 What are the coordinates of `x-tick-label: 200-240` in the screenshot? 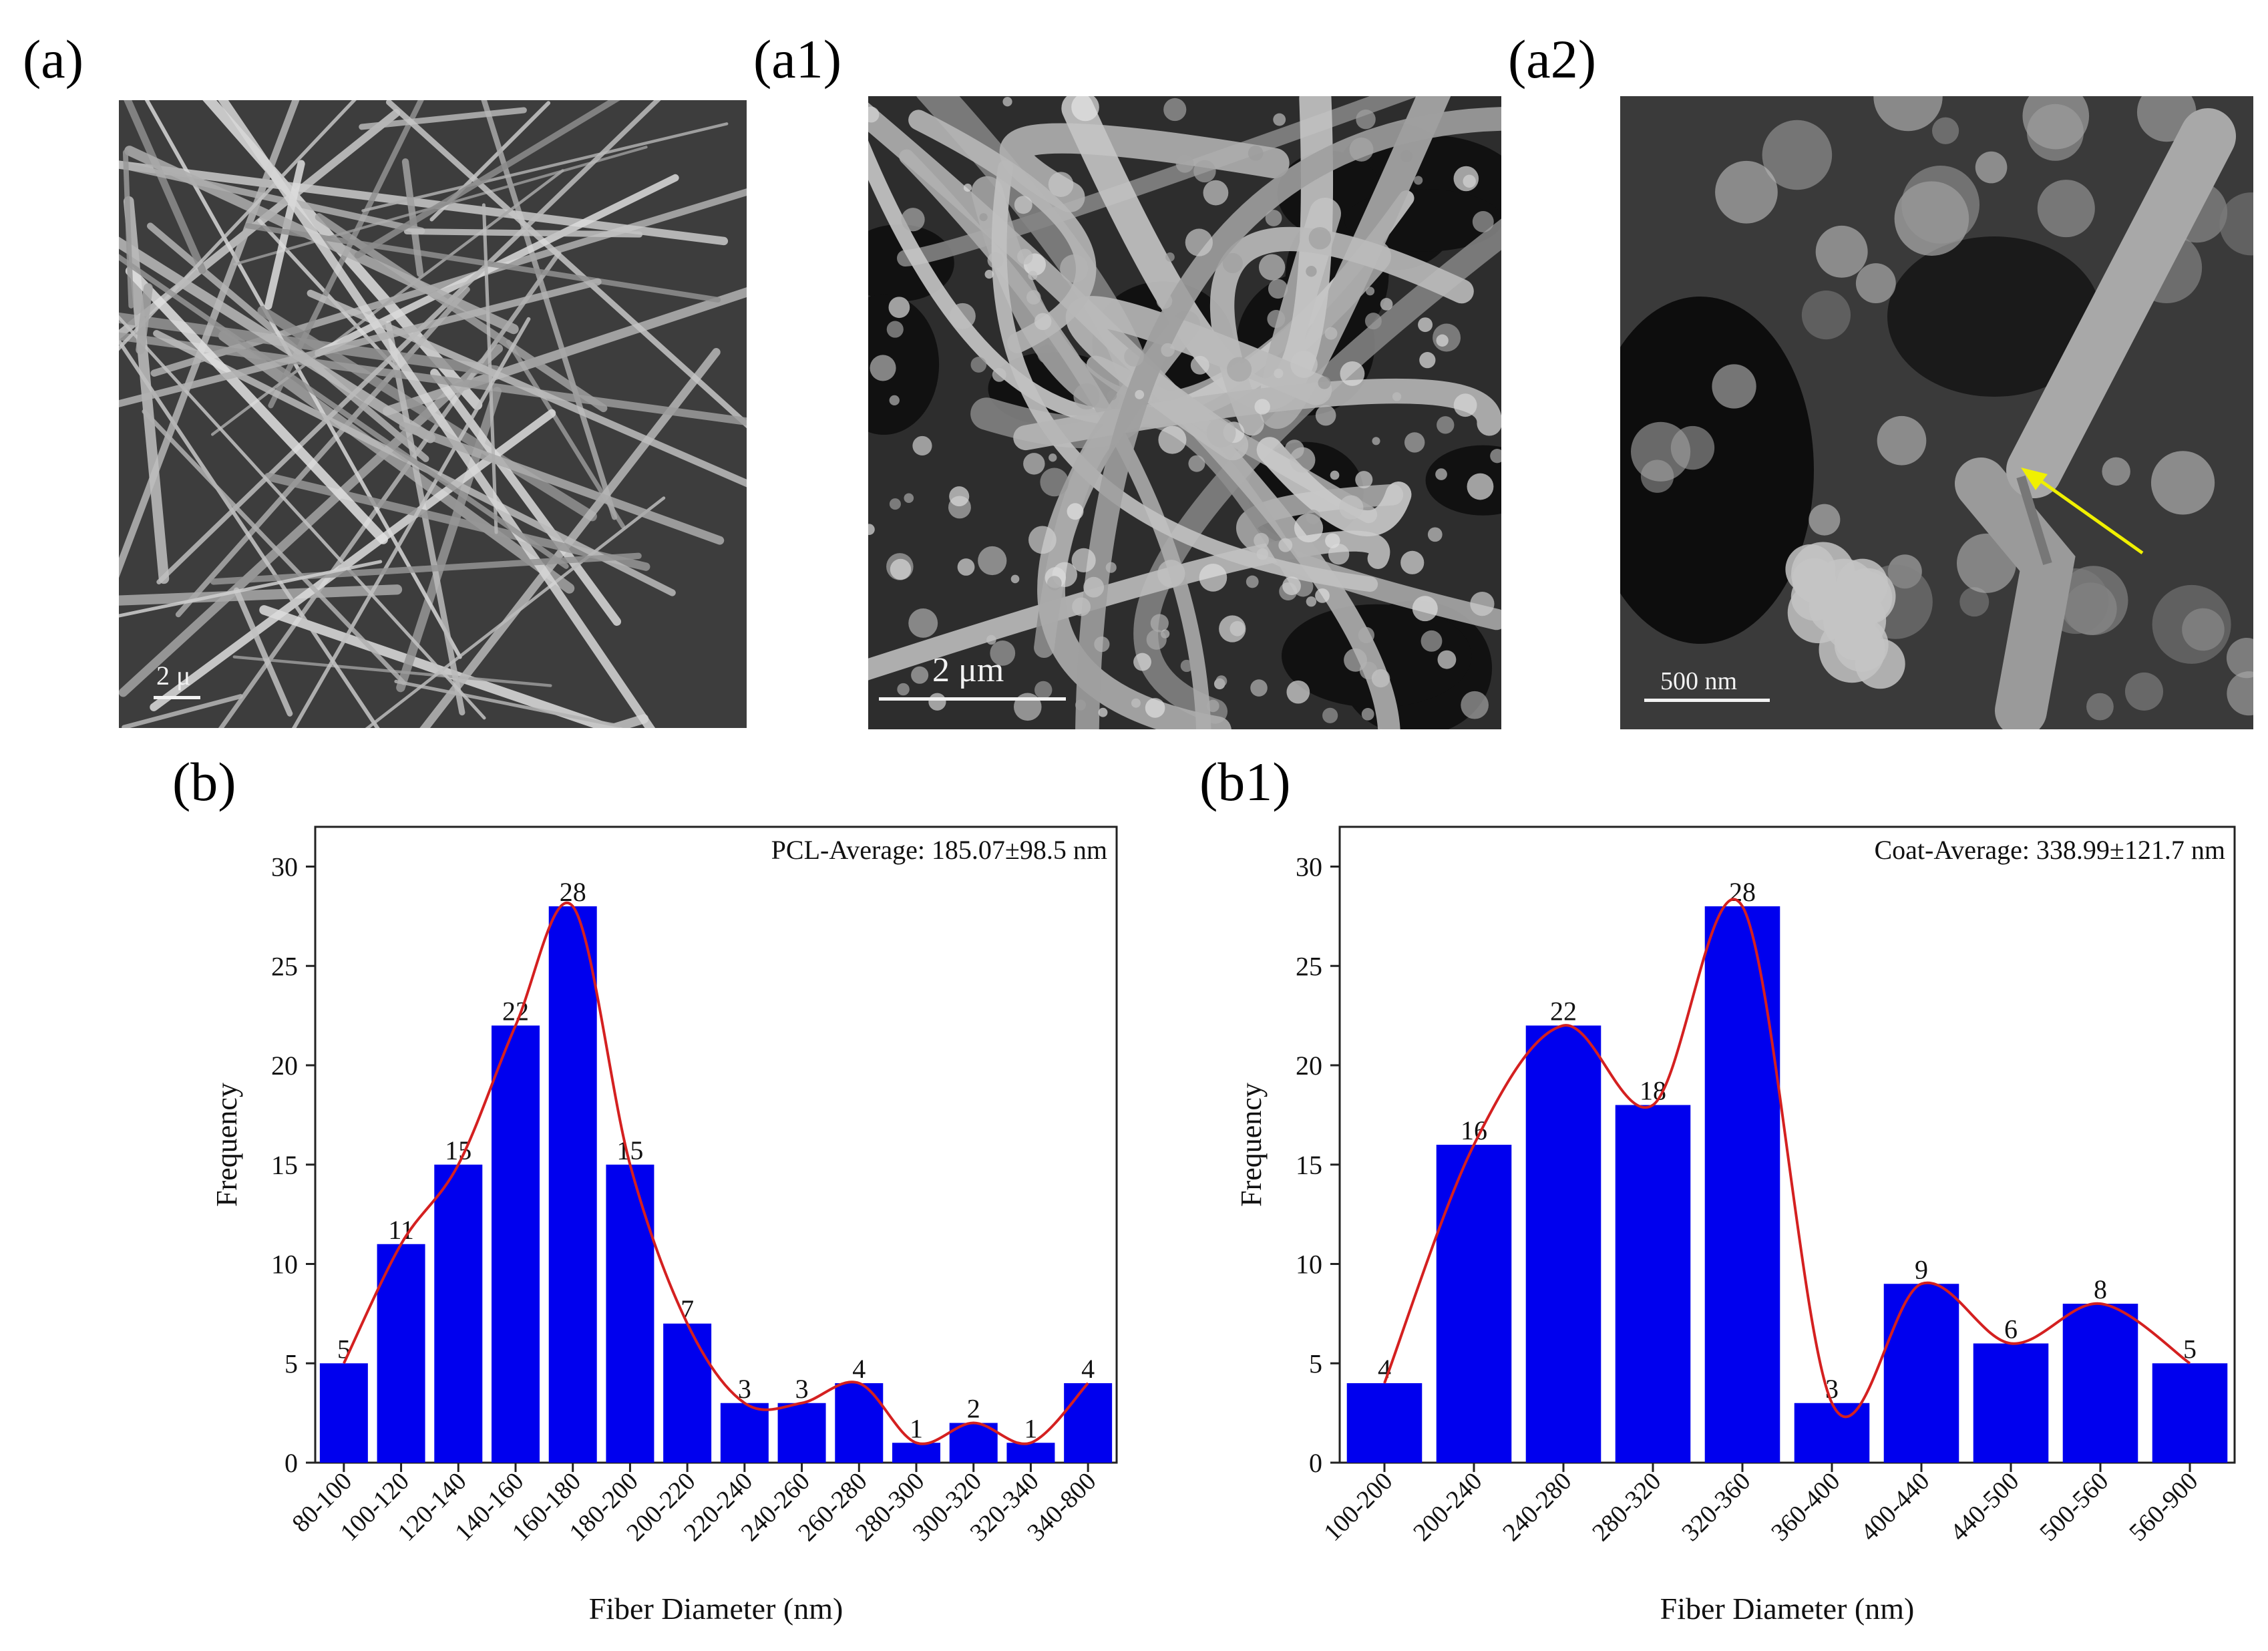 It's located at (1447, 1507).